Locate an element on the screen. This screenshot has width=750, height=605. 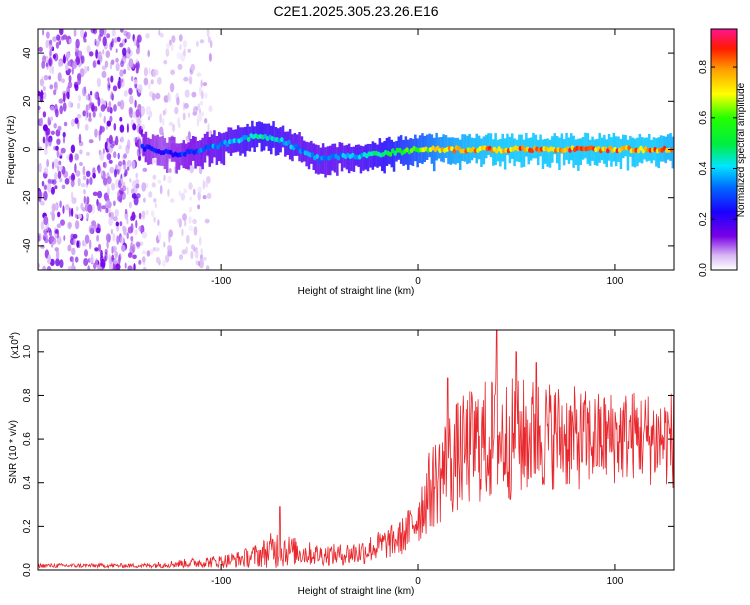
colorbar-tick-label: 0.2 is located at coordinates (703, 219).